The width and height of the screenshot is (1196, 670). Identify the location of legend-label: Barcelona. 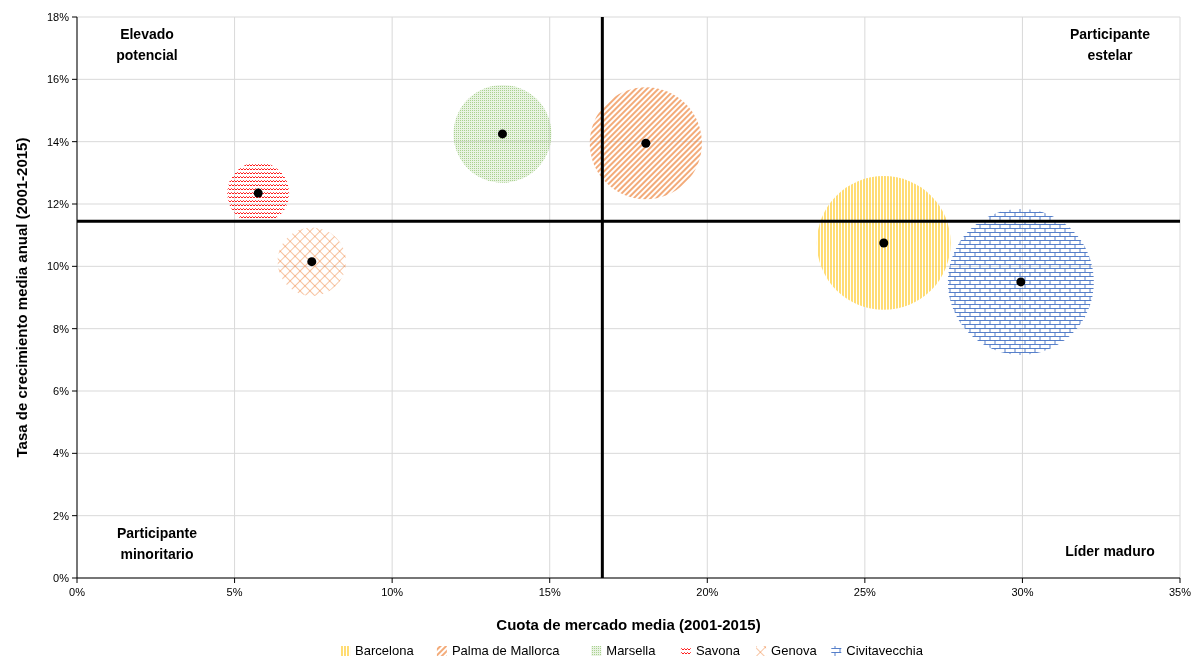
(385, 650).